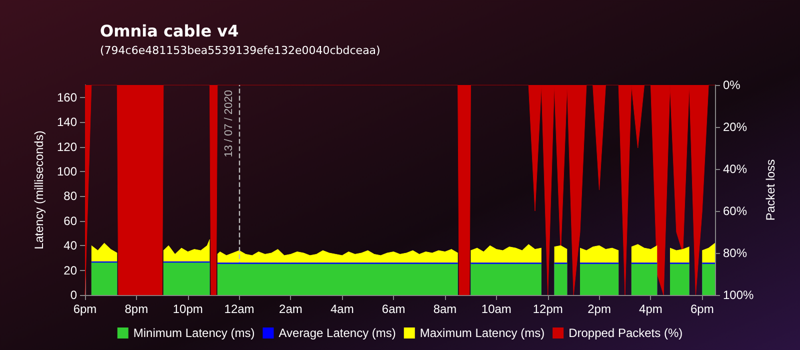 This screenshot has height=350, width=800. I want to click on y2-axis-title: Packet loss, so click(771, 190).